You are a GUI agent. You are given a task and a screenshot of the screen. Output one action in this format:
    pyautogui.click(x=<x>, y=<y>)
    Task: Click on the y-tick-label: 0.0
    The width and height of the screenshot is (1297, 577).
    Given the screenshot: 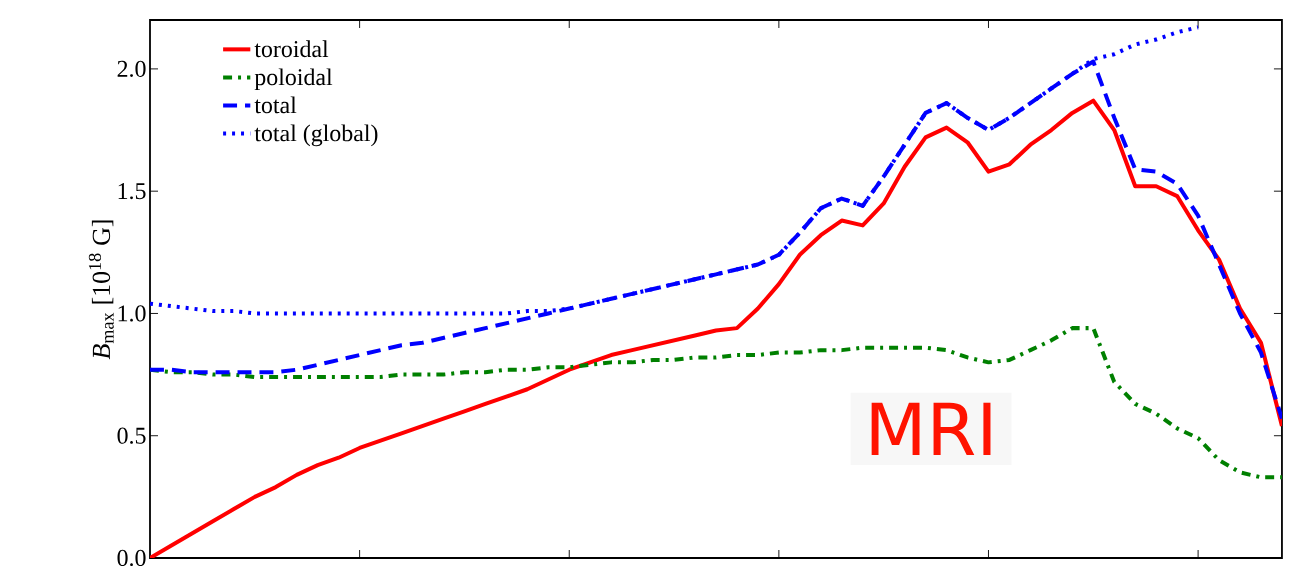 What is the action you would take?
    pyautogui.click(x=131, y=558)
    